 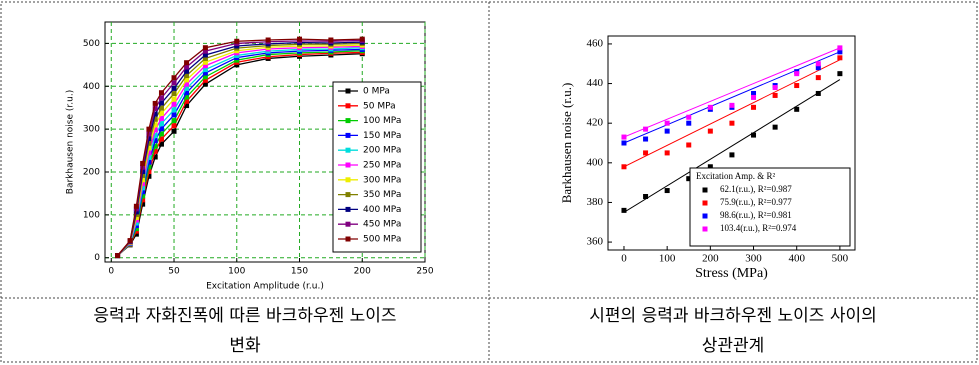 What do you see at coordinates (97, 258) in the screenshot?
I see `y-tick-label: 0` at bounding box center [97, 258].